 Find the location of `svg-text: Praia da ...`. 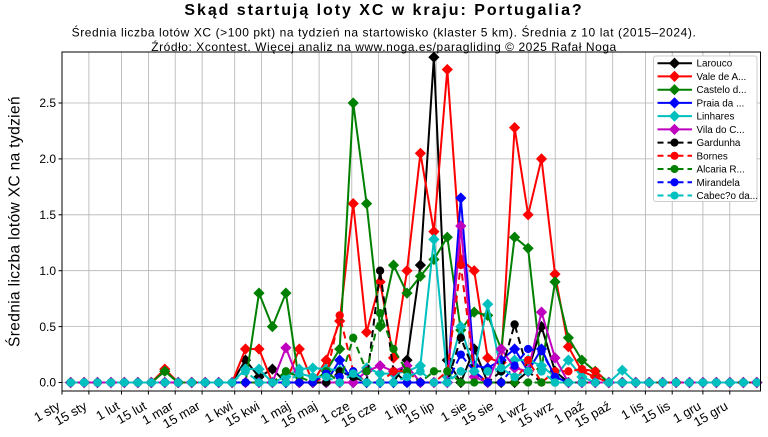

svg-text: Praia da ... is located at coordinates (721, 103).